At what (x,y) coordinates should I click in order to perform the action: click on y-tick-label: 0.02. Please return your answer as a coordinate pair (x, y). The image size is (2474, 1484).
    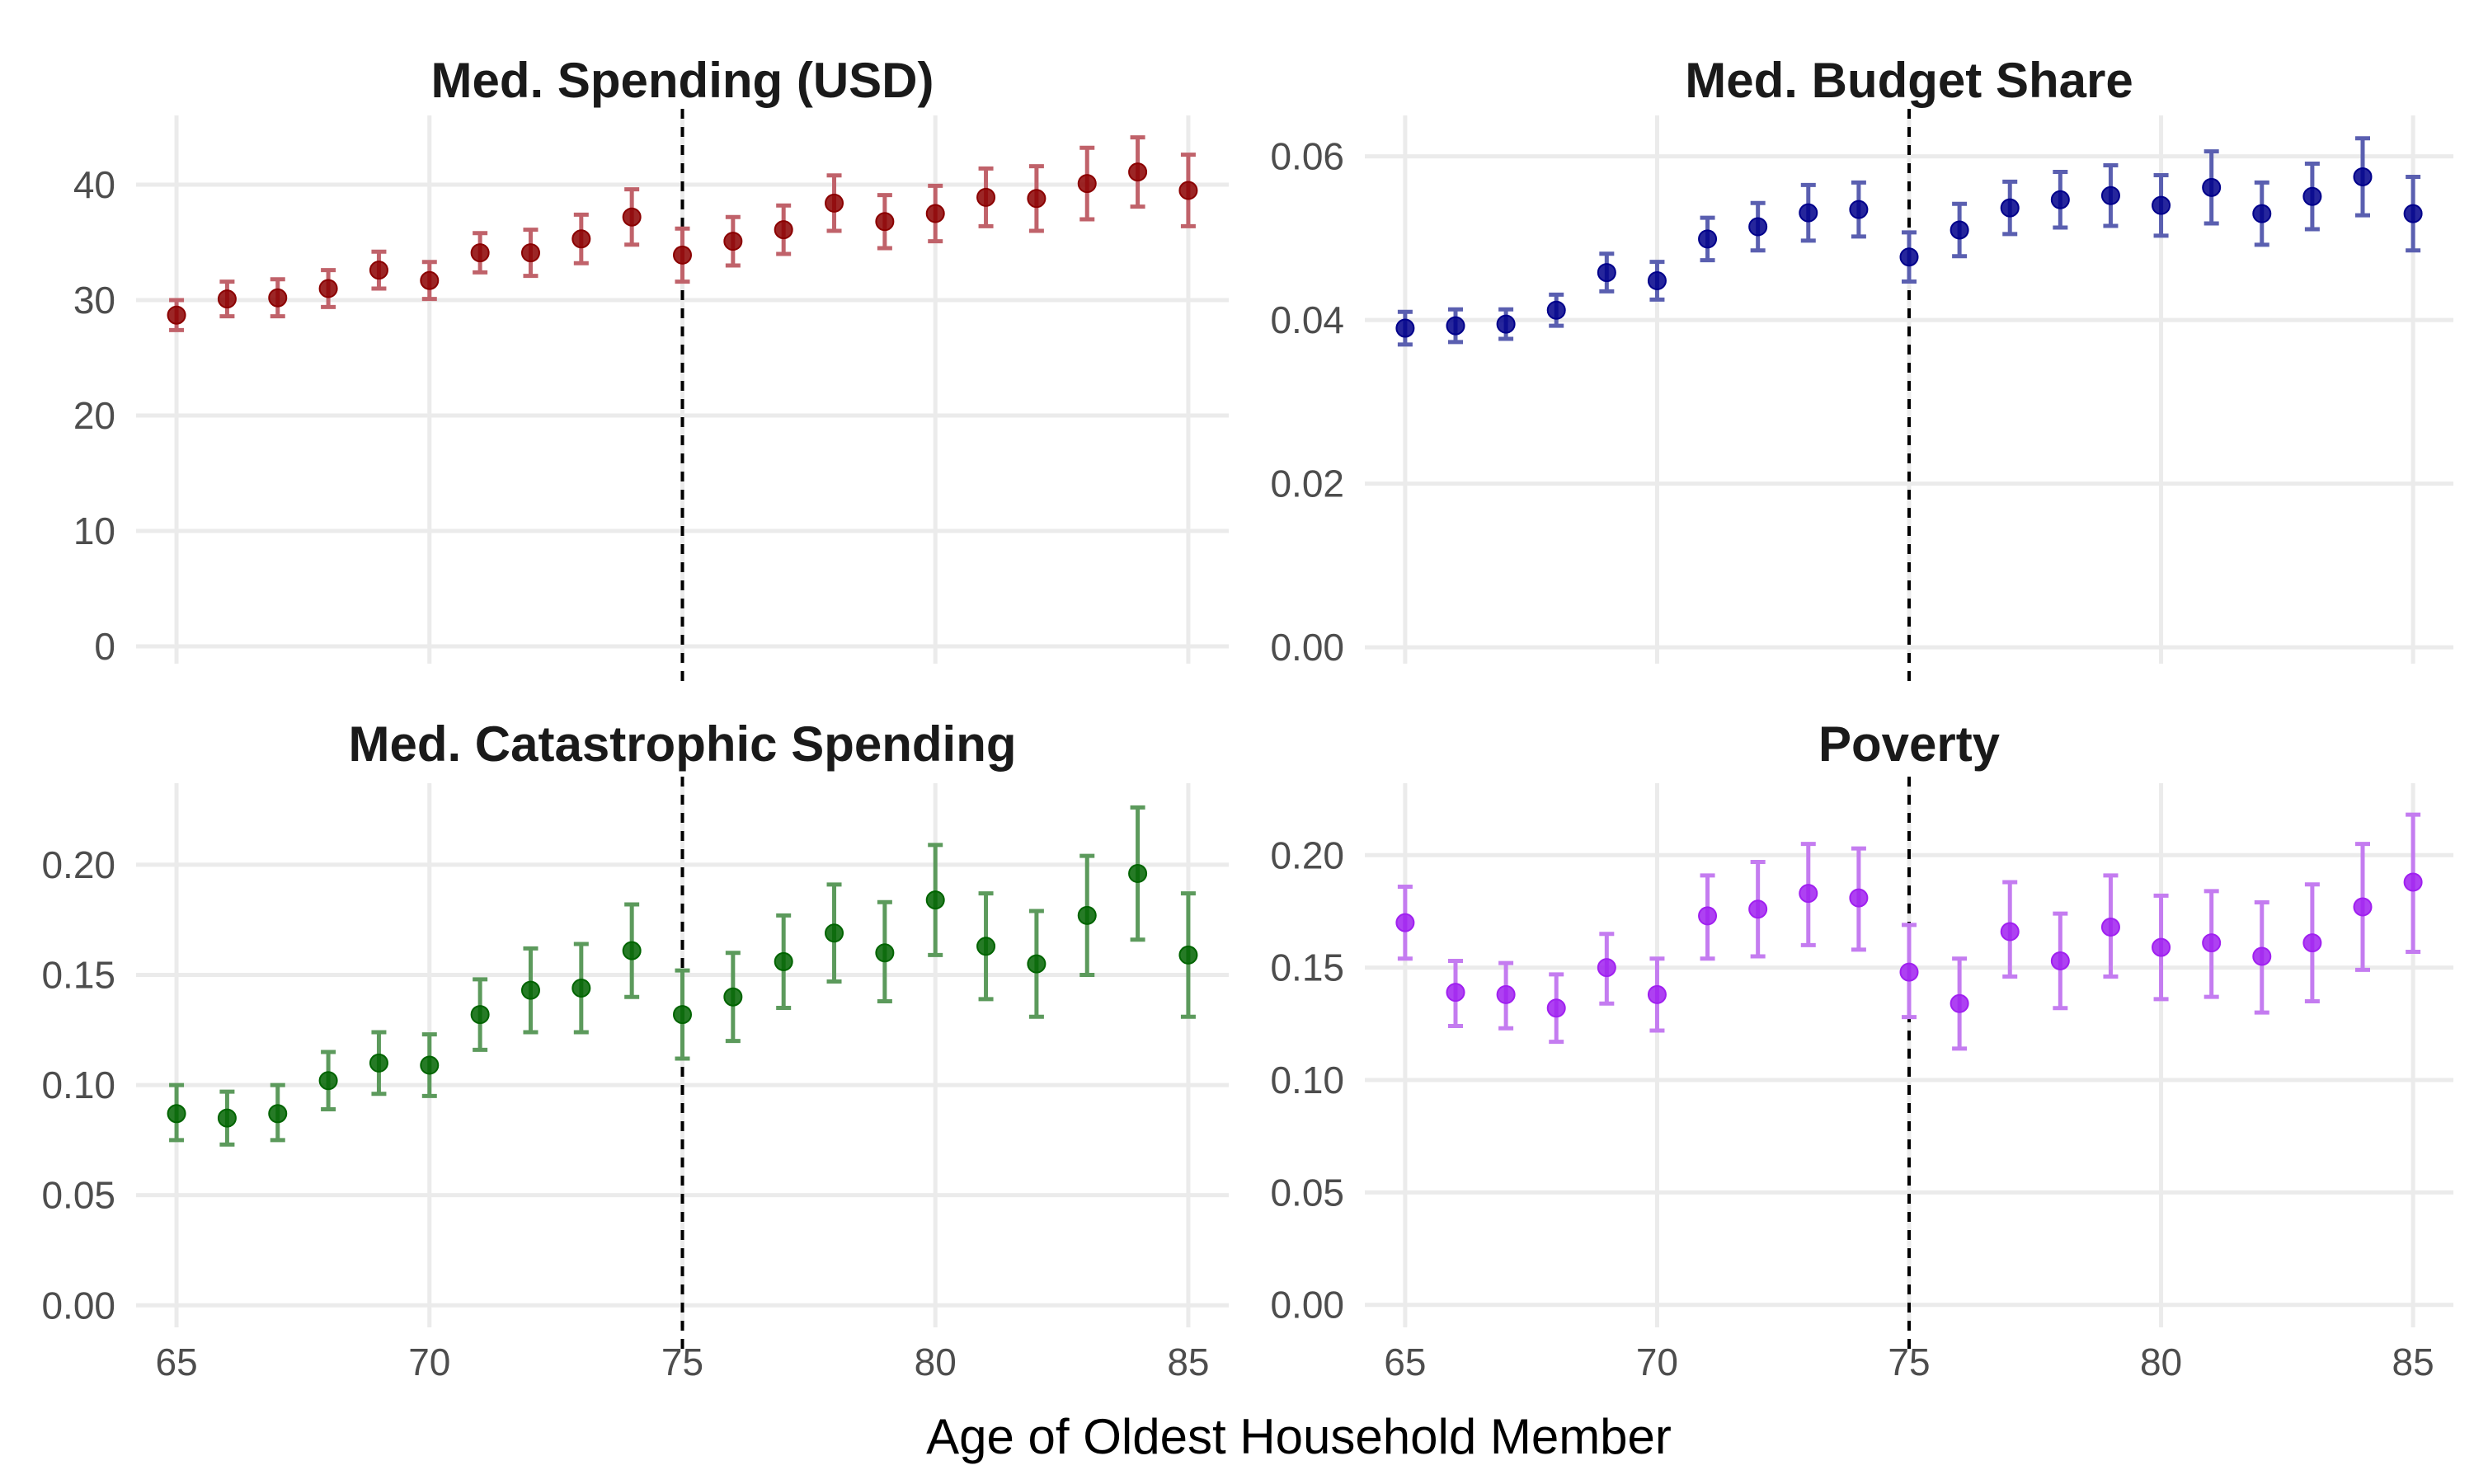
    Looking at the image, I should click on (1307, 484).